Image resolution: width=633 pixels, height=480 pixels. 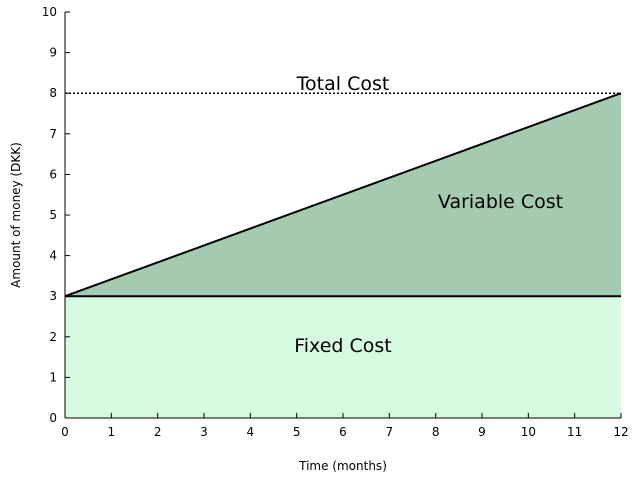 I want to click on y-tick-label: 5, so click(x=53, y=215).